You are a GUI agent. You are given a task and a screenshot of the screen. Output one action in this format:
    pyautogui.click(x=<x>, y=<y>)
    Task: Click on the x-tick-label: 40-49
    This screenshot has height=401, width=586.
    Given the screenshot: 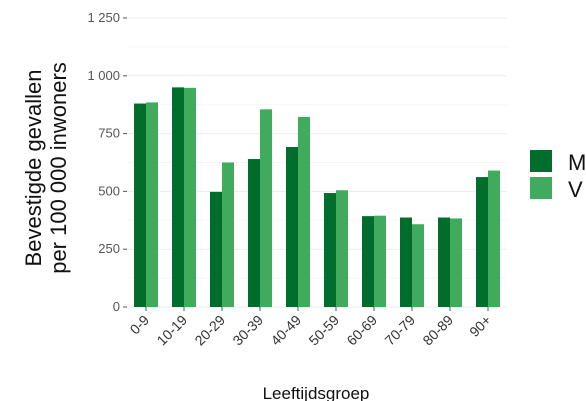 What is the action you would take?
    pyautogui.click(x=285, y=330)
    